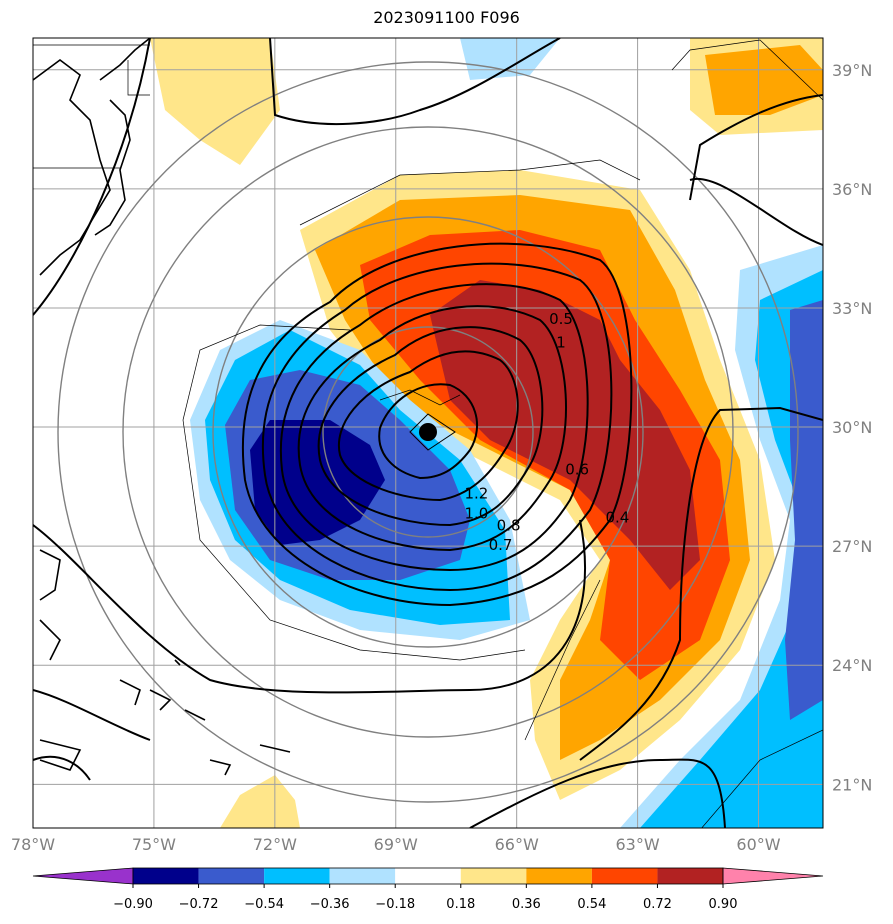  What do you see at coordinates (852, 784) in the screenshot?
I see `lat-tick-label: 21°N` at bounding box center [852, 784].